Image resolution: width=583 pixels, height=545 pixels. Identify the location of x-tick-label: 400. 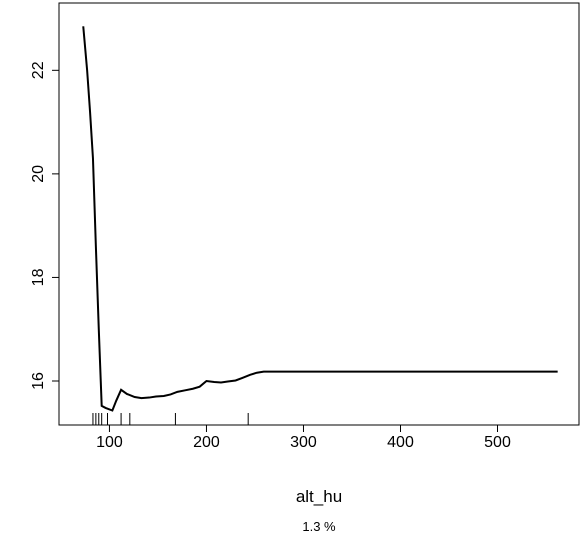
(400, 442).